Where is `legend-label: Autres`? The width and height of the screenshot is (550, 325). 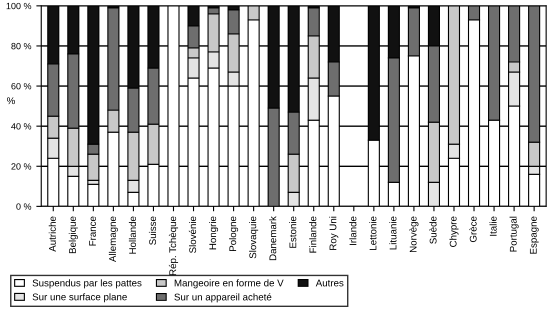 legend-label: Autres is located at coordinates (330, 283).